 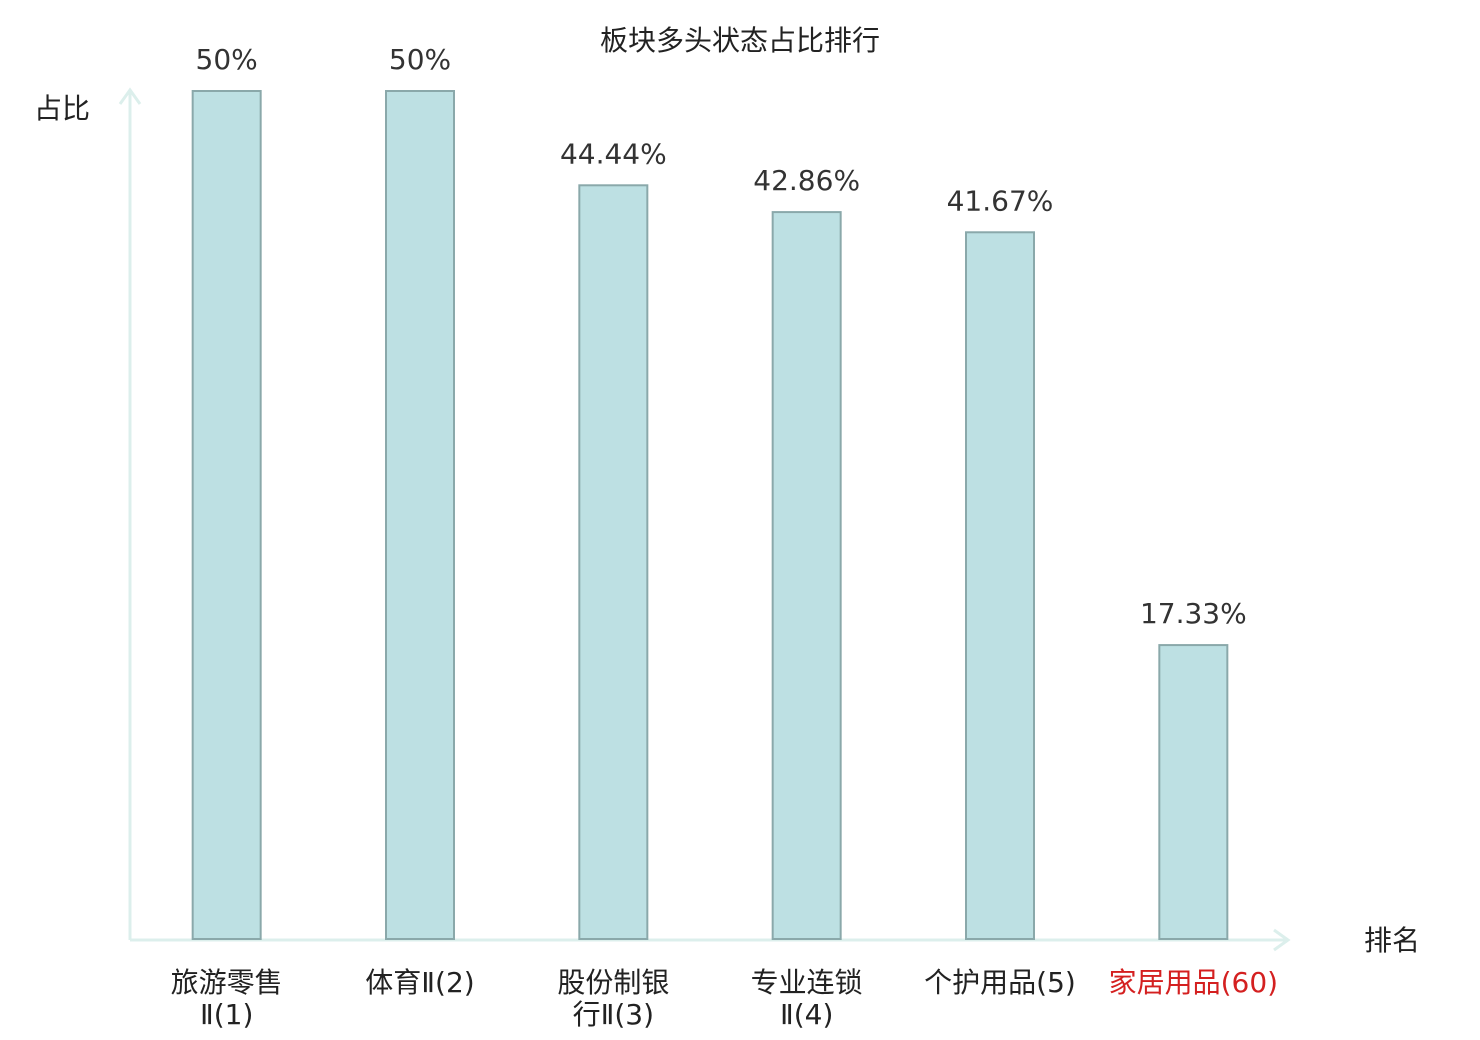 What do you see at coordinates (613, 153) in the screenshot?
I see `value-label: 44.44%` at bounding box center [613, 153].